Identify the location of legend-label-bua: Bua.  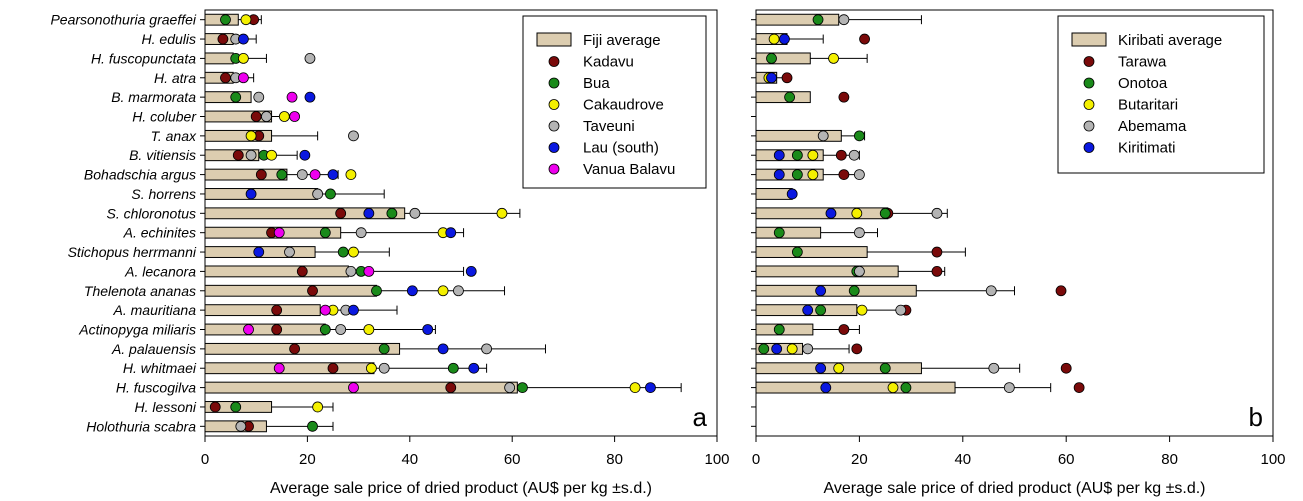
(596, 83).